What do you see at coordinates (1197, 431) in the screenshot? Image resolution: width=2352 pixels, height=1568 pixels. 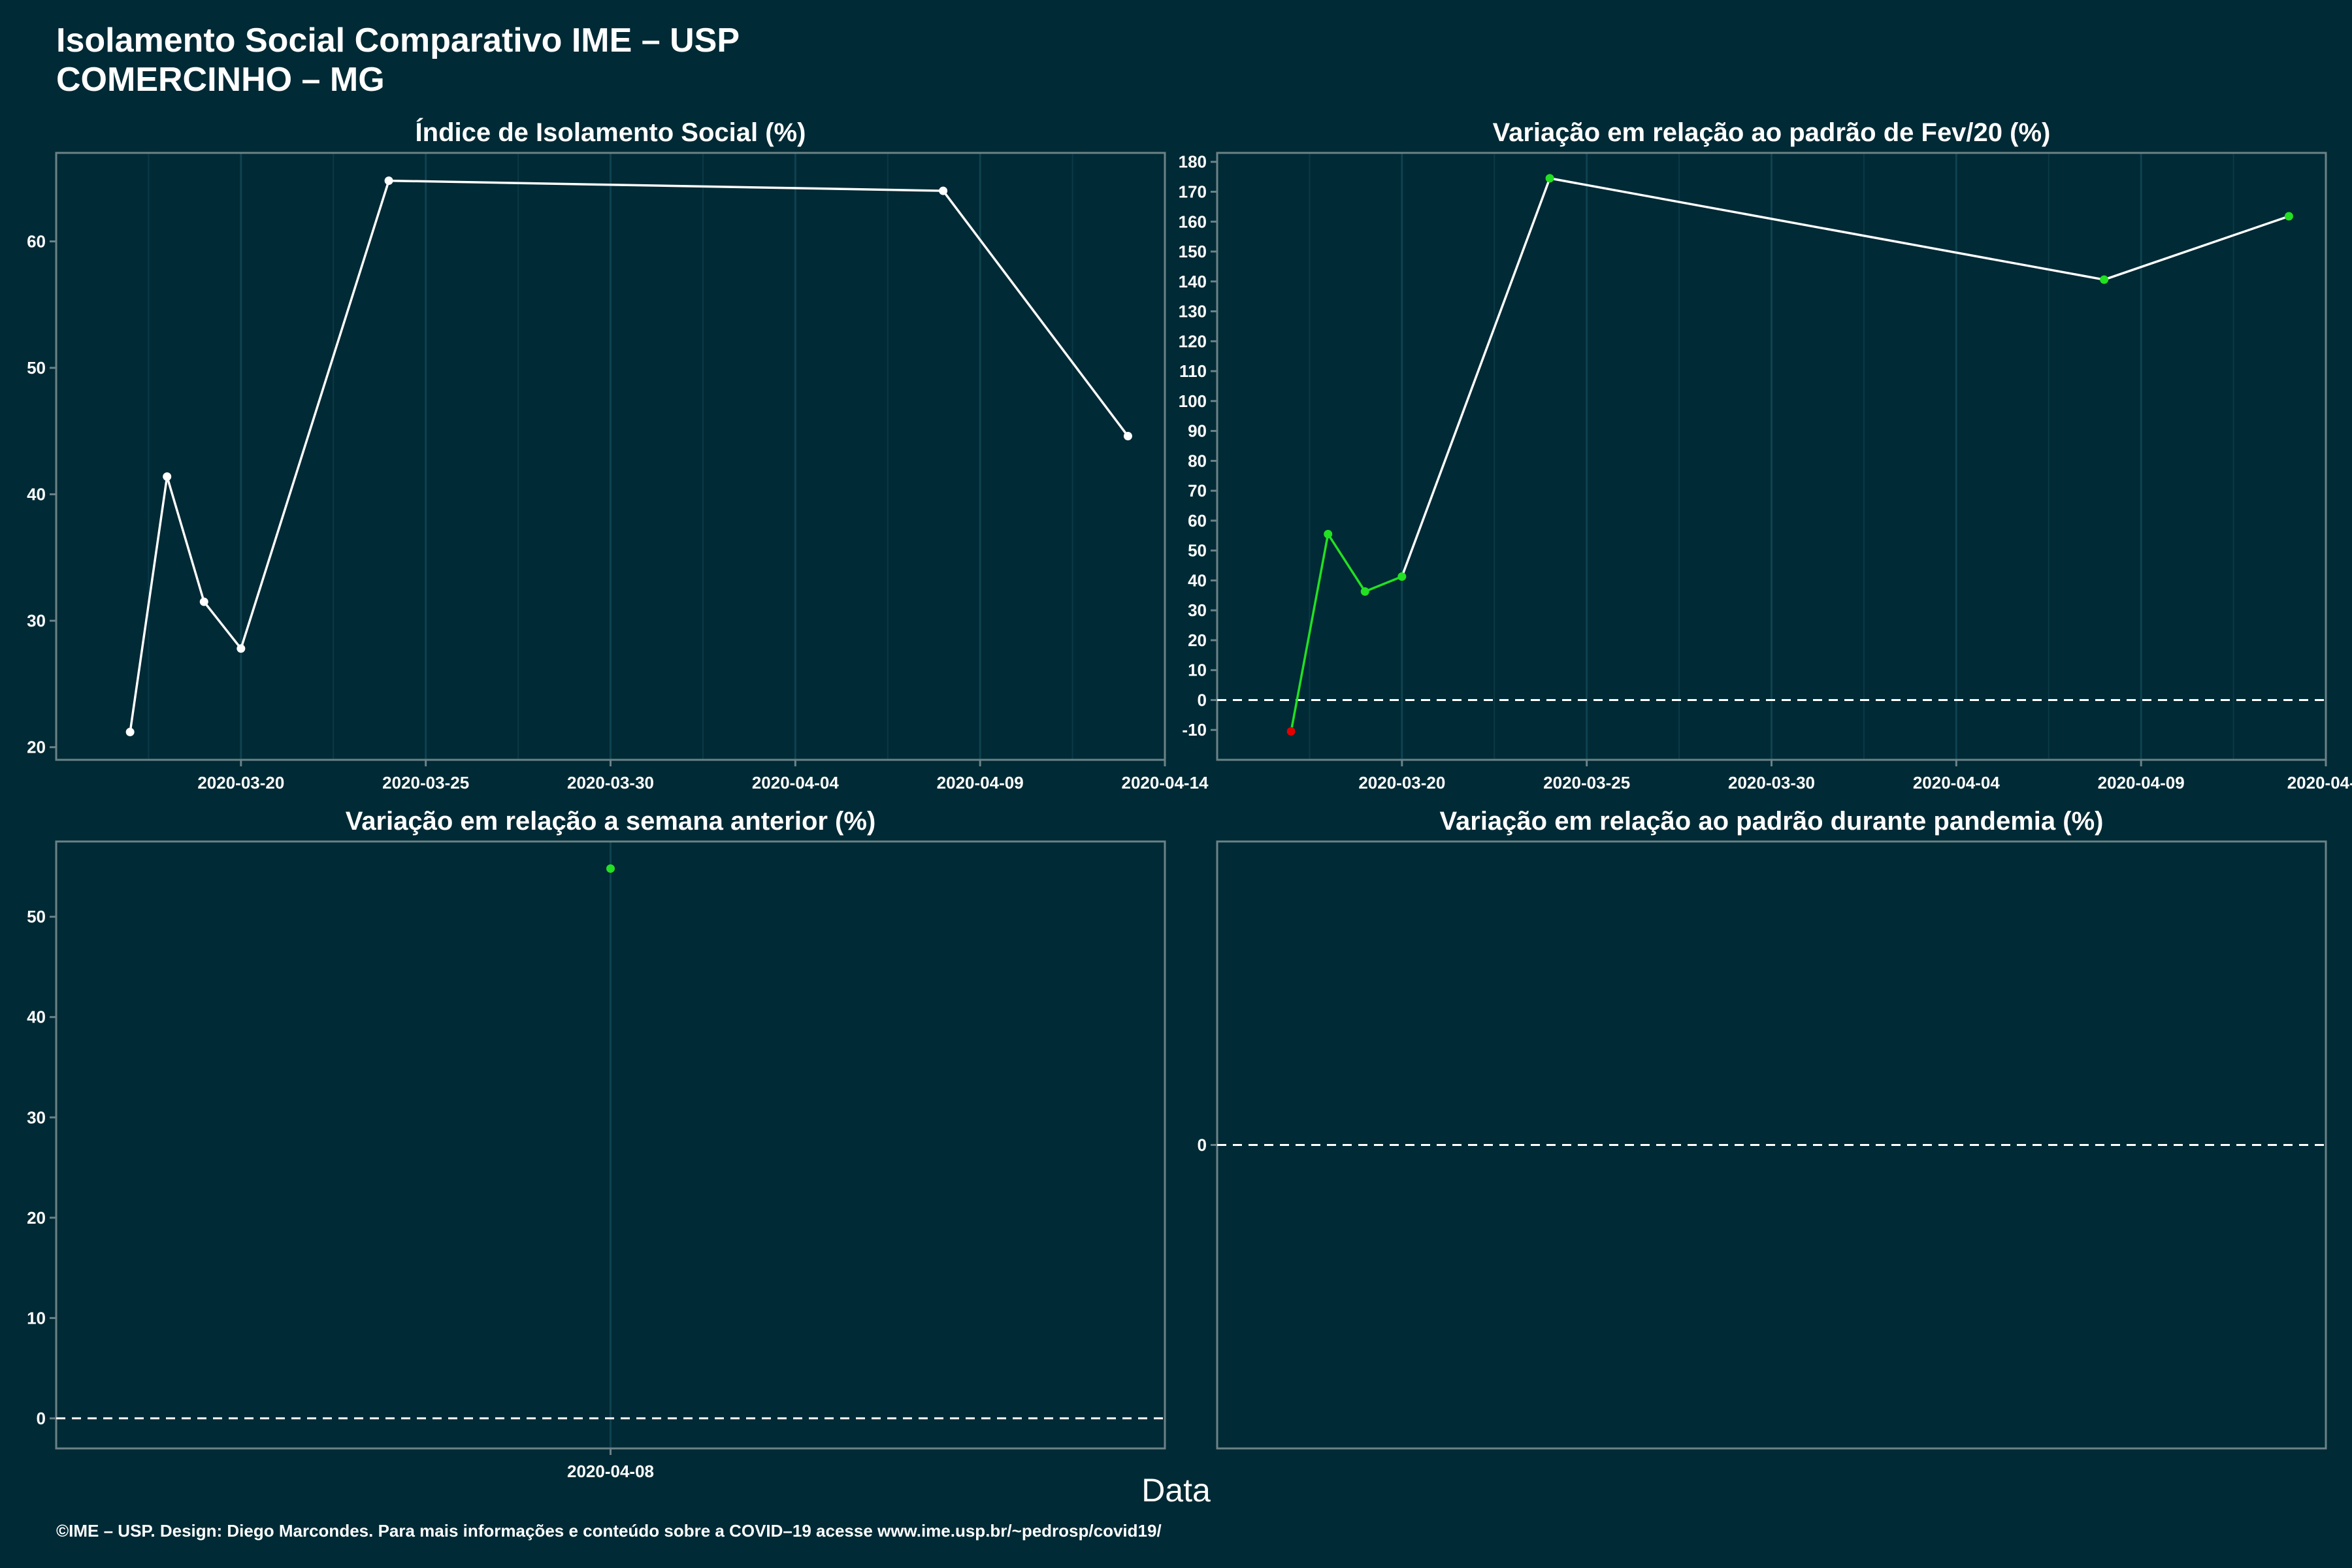 I see `y-tick-label-variacao_fev: 90` at bounding box center [1197, 431].